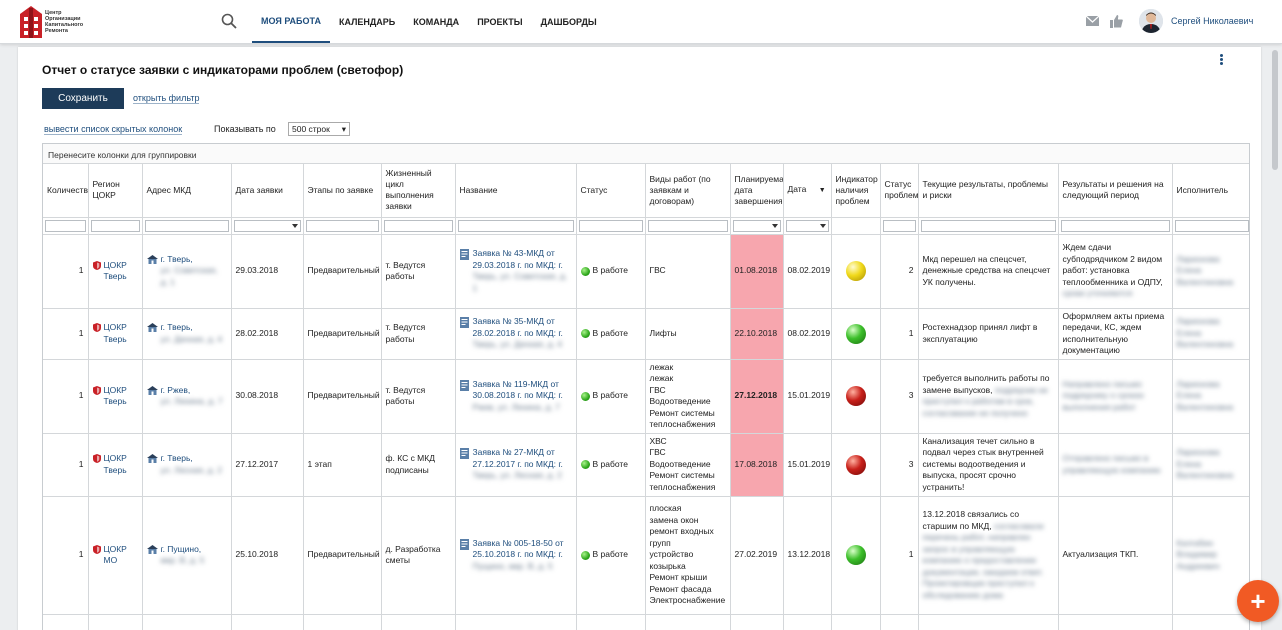 The height and width of the screenshot is (630, 1282). Describe the element at coordinates (319, 129) in the screenshot. I see `rows-per-page-select: 500 строк ▾` at that location.